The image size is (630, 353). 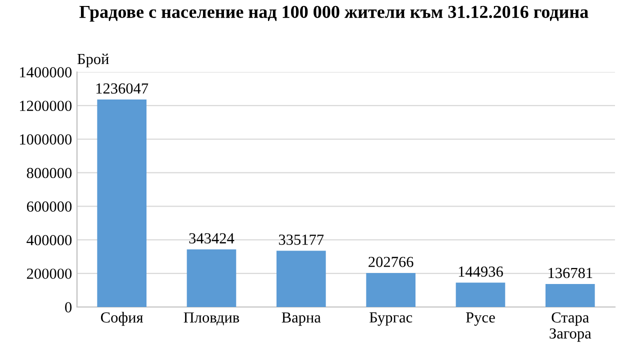 What do you see at coordinates (68, 307) in the screenshot?
I see `y-tick-label: 0` at bounding box center [68, 307].